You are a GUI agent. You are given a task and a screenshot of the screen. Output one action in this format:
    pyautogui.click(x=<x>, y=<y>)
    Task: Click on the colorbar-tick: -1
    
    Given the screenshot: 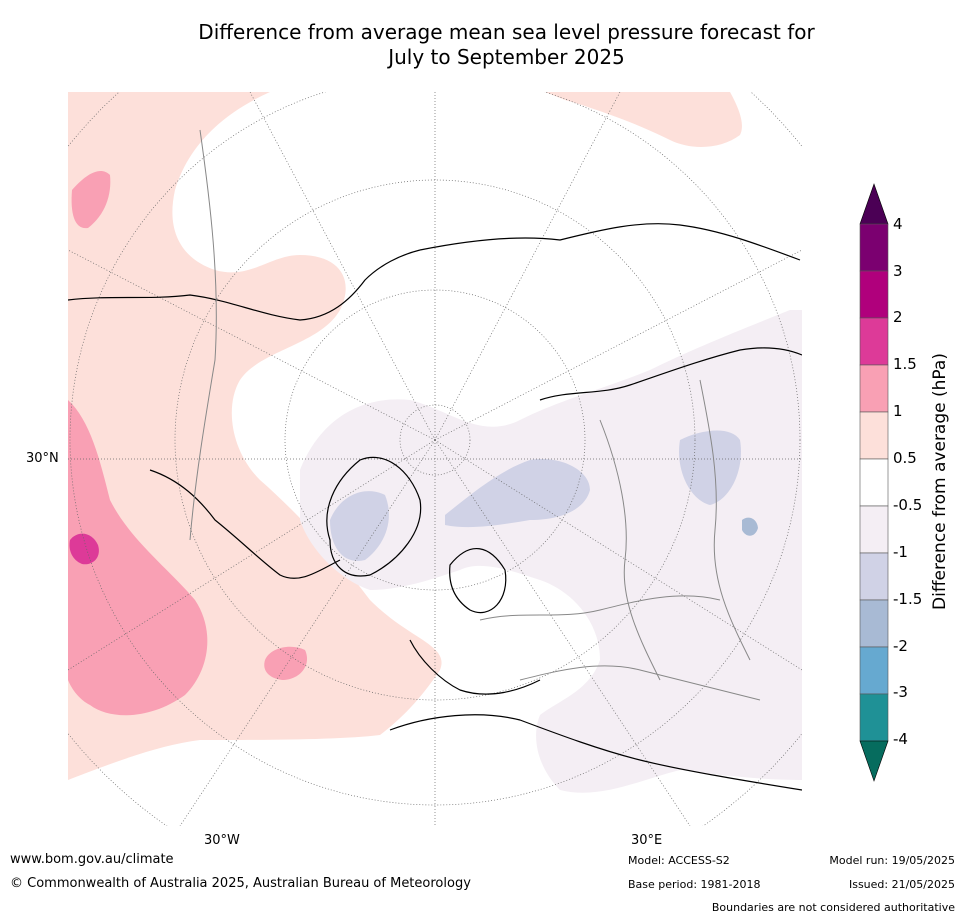 What is the action you would take?
    pyautogui.click(x=900, y=552)
    